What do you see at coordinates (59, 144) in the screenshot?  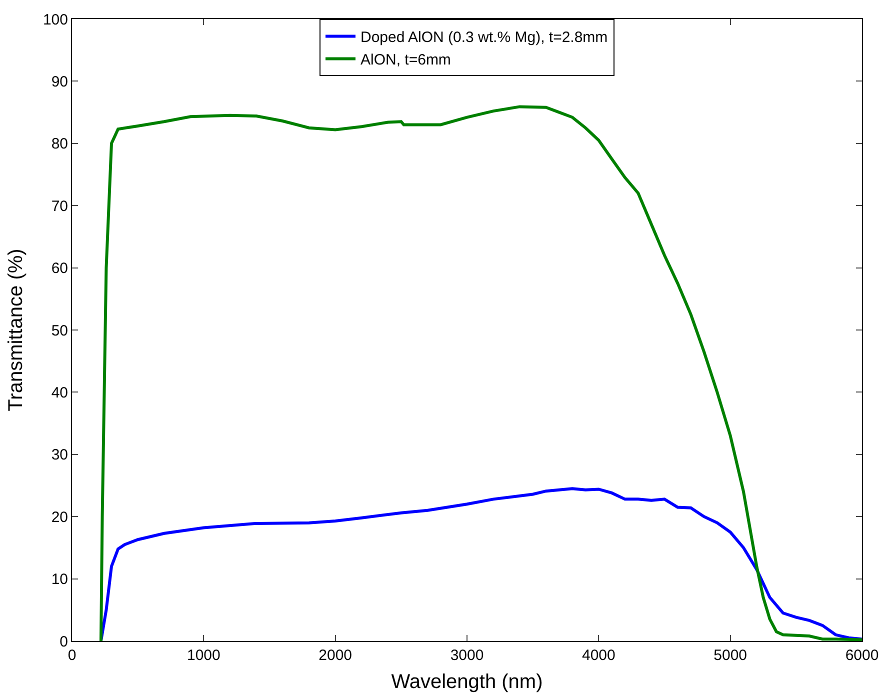 I see `y-tick-label: 80` at bounding box center [59, 144].